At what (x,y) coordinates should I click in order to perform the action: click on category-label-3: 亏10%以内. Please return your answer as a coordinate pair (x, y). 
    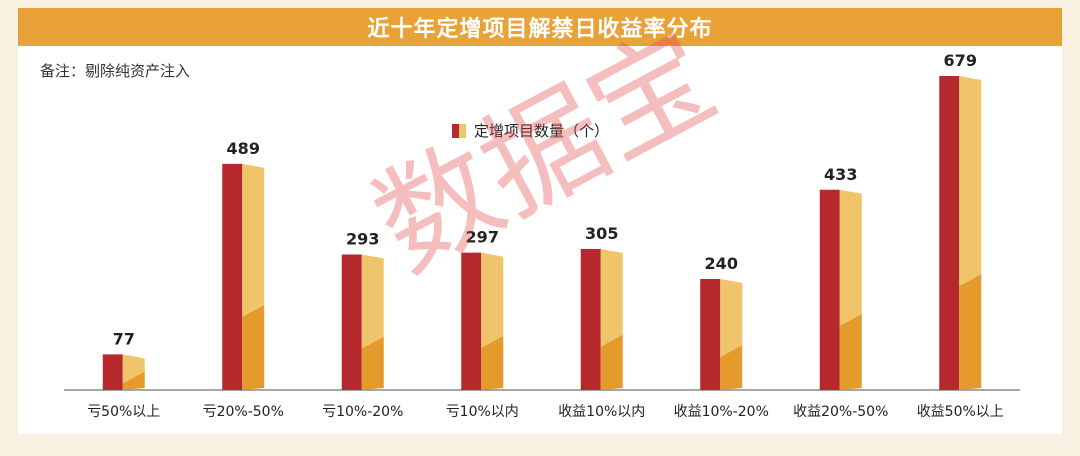
    Looking at the image, I should click on (482, 412).